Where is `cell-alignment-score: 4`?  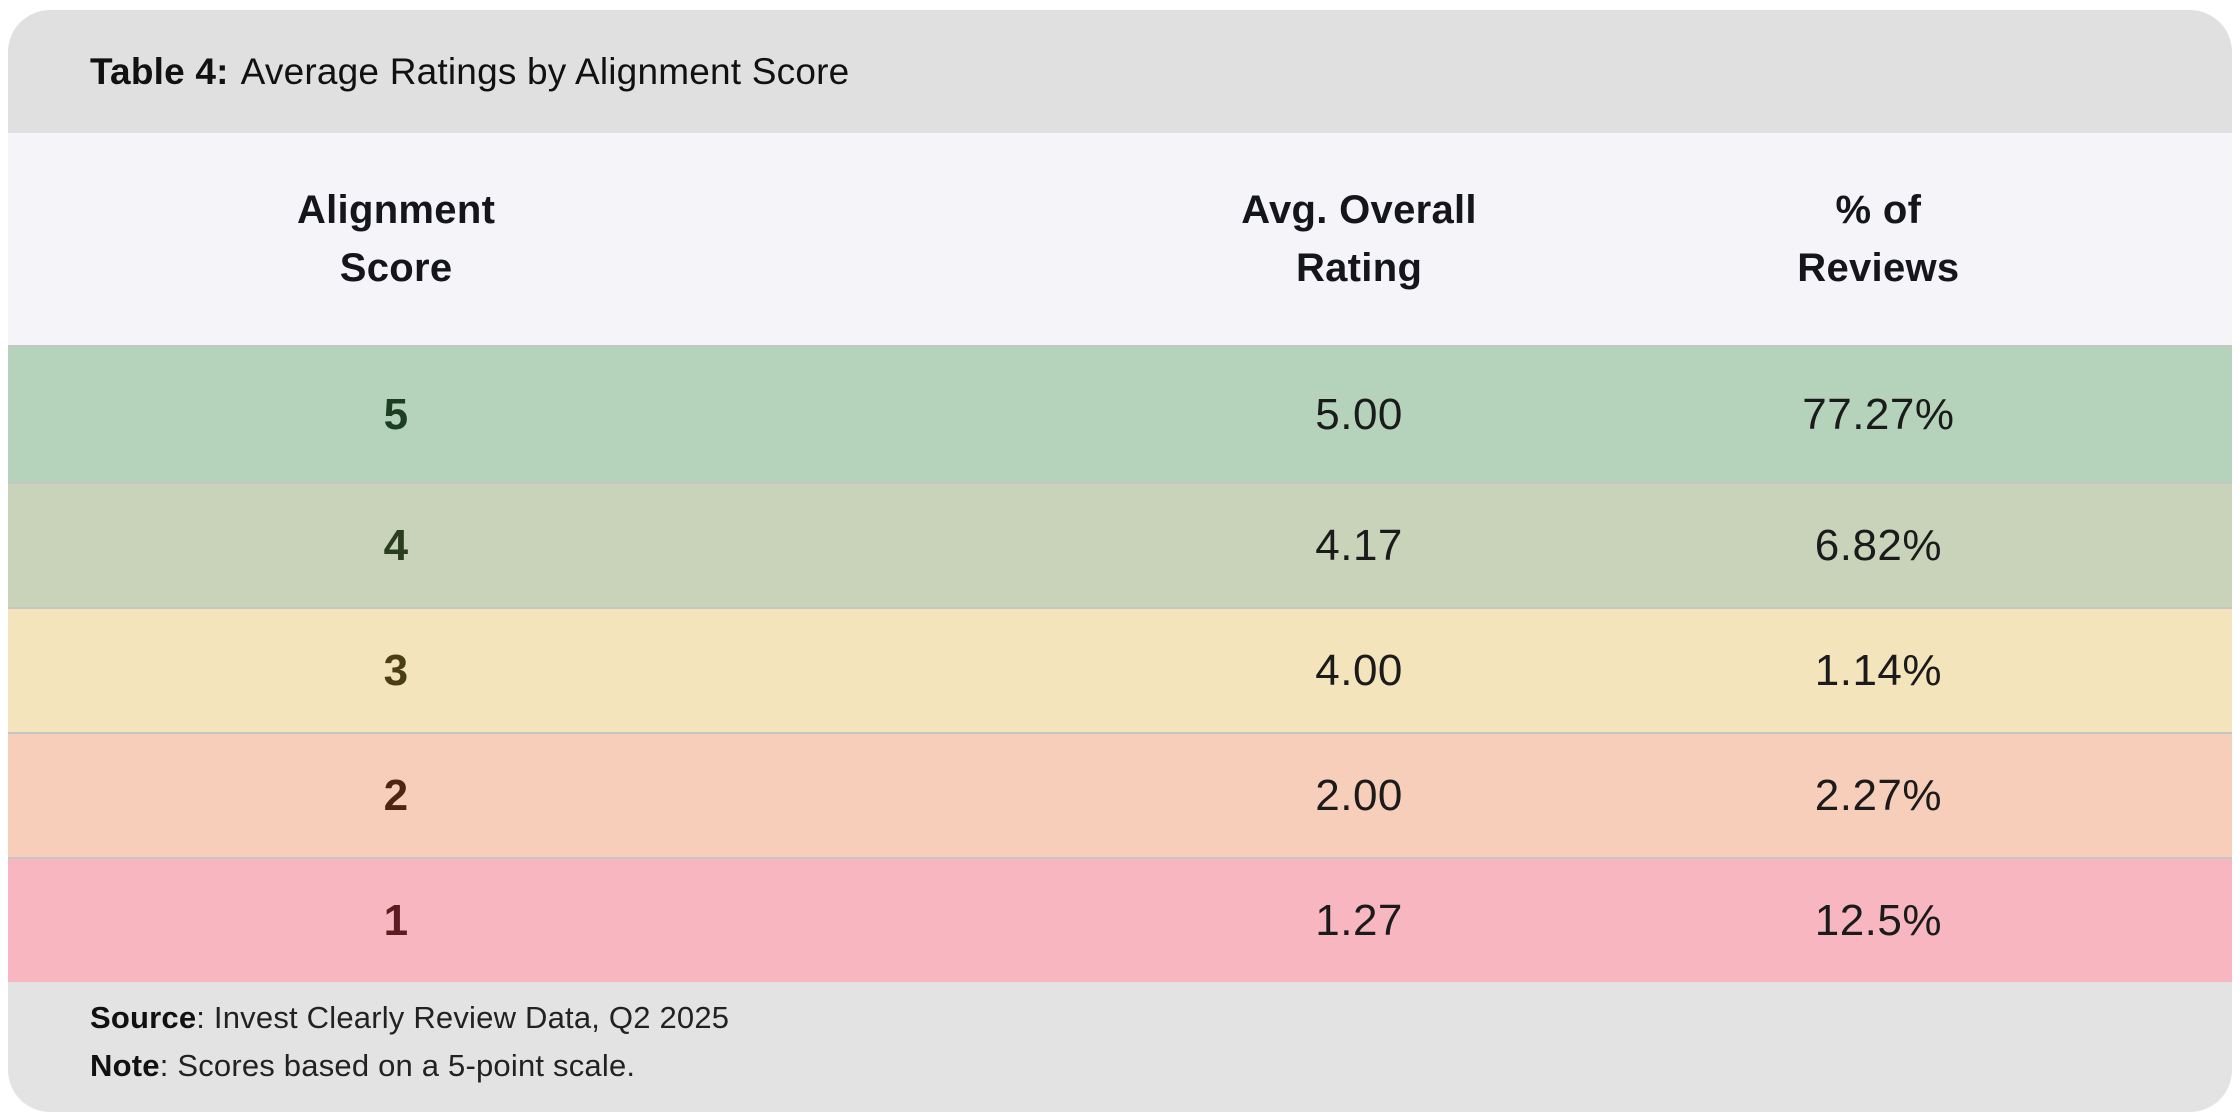
cell-alignment-score: 4 is located at coordinates (396, 545).